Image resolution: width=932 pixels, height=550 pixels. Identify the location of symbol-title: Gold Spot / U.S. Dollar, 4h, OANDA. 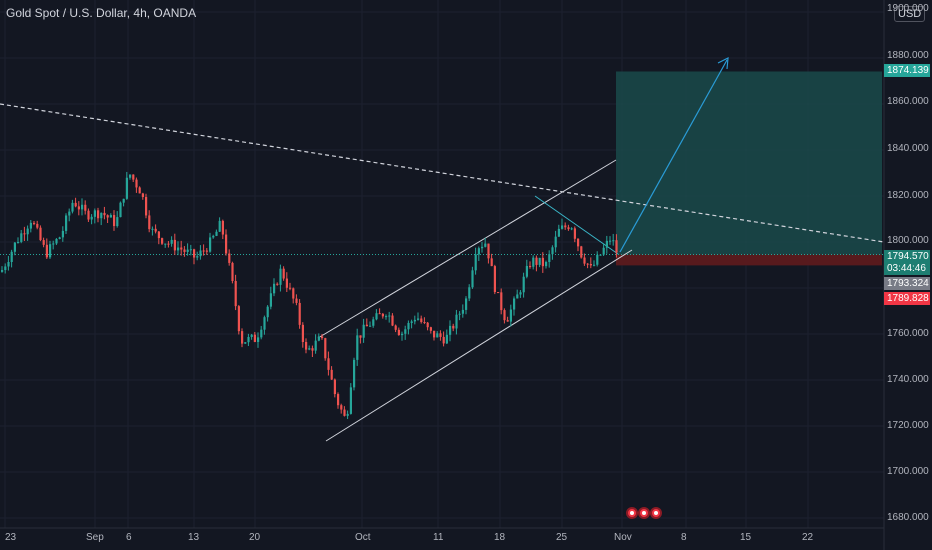
(101, 13).